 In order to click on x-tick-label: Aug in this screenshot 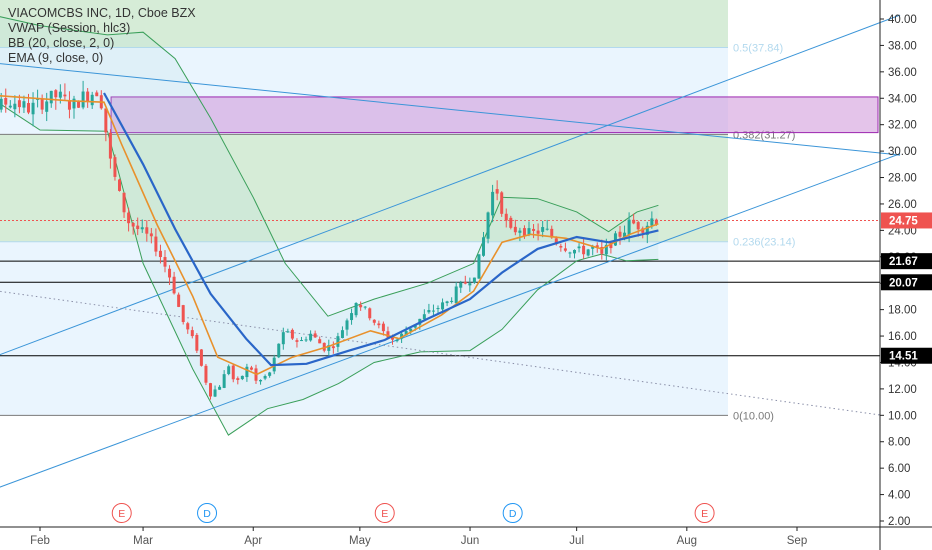, I will do `click(687, 541)`.